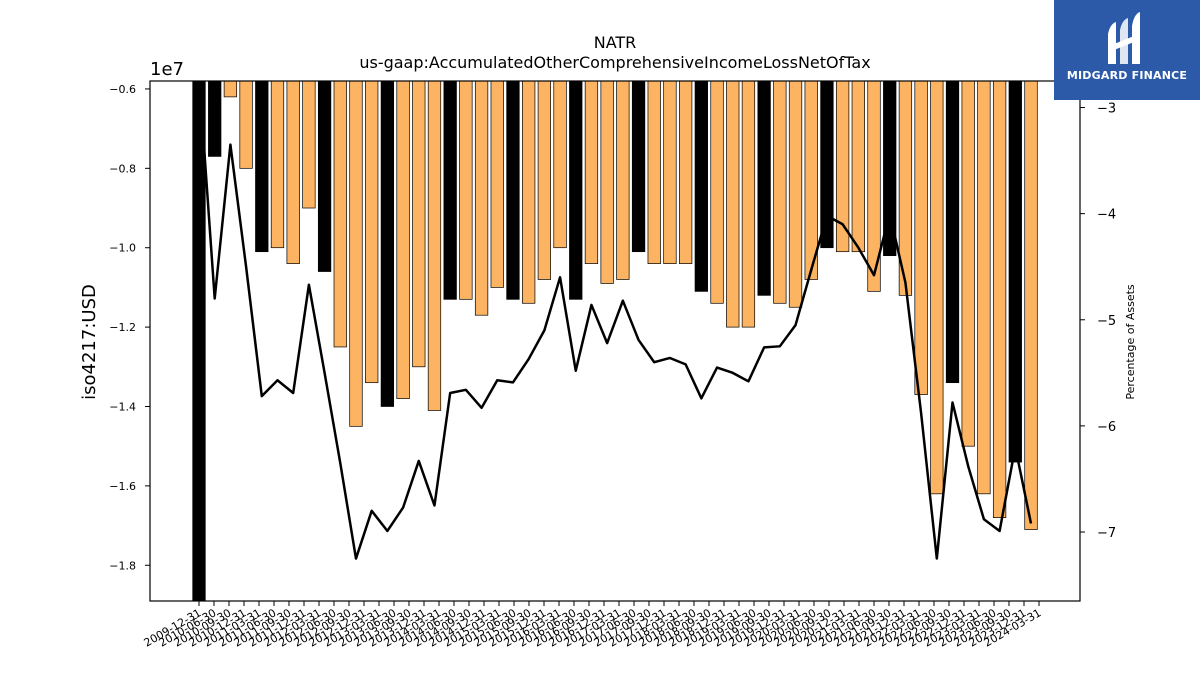  Describe the element at coordinates (1106, 215) in the screenshot. I see `y2-tick-label: −4` at that location.